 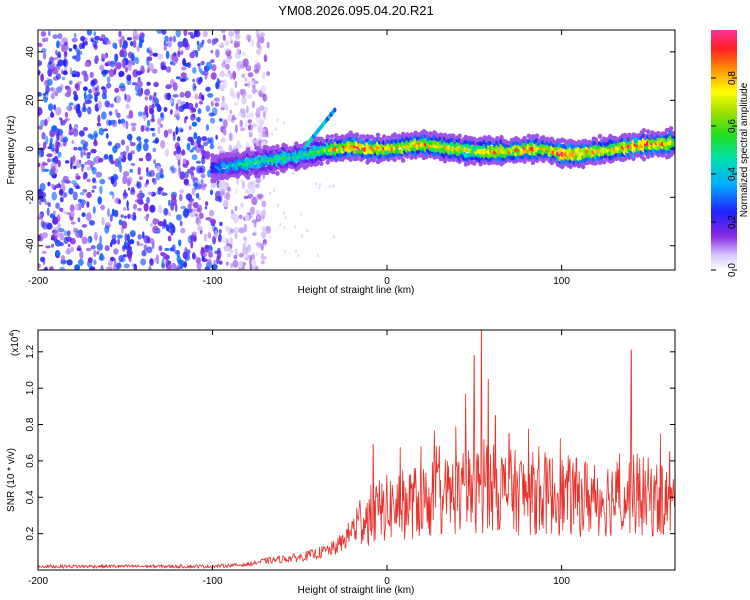 I want to click on y-tick-label: 1.2, so click(x=30, y=351).